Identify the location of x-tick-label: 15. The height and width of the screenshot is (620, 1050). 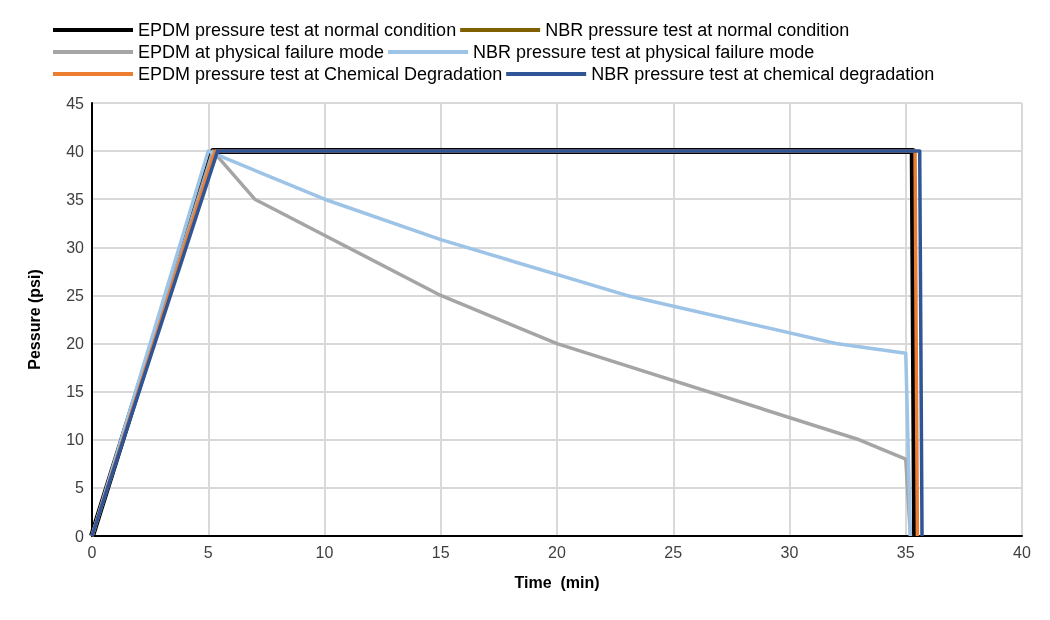
(440, 552).